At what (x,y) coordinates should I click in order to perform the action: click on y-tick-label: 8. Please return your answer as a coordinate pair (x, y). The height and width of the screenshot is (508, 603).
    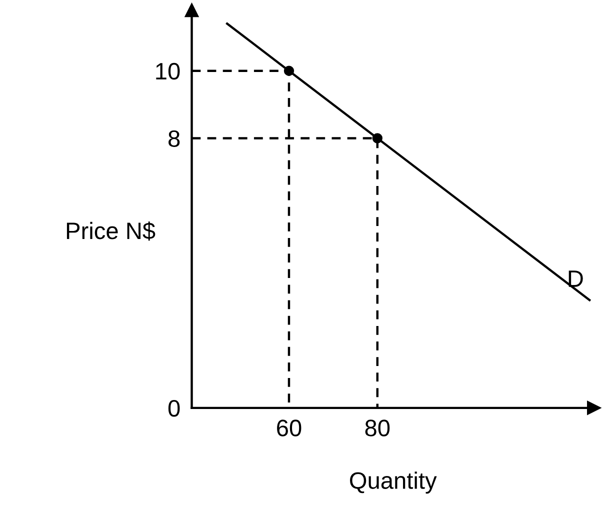
    Looking at the image, I should click on (174, 139).